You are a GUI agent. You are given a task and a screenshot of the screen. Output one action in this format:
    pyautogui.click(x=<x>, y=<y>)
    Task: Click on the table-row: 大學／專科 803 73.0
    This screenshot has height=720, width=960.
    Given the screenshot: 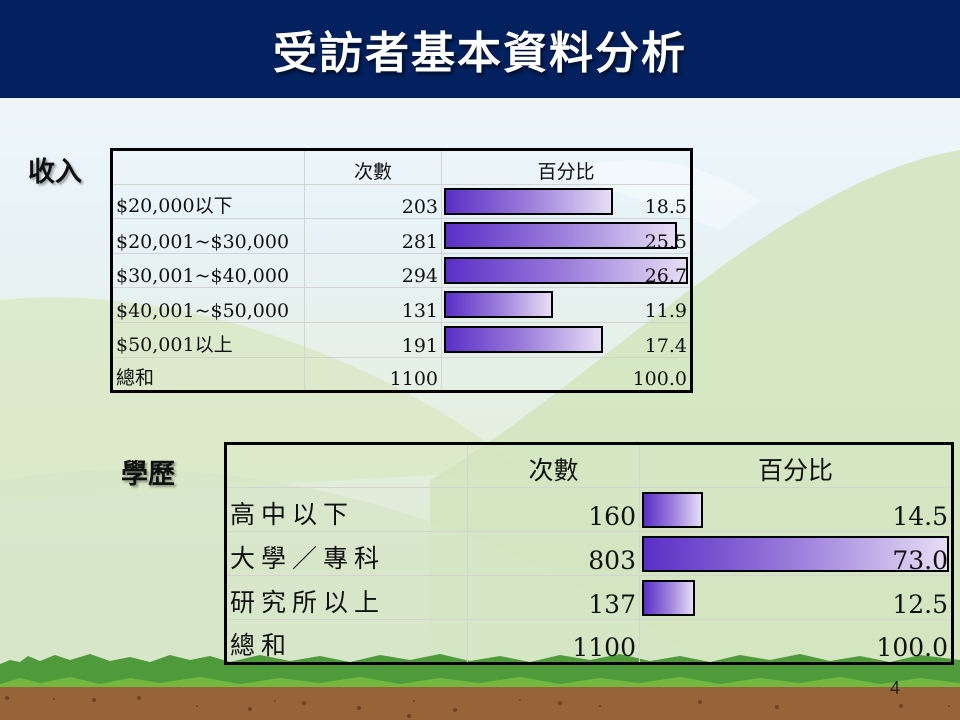 What is the action you would take?
    pyautogui.click(x=589, y=553)
    